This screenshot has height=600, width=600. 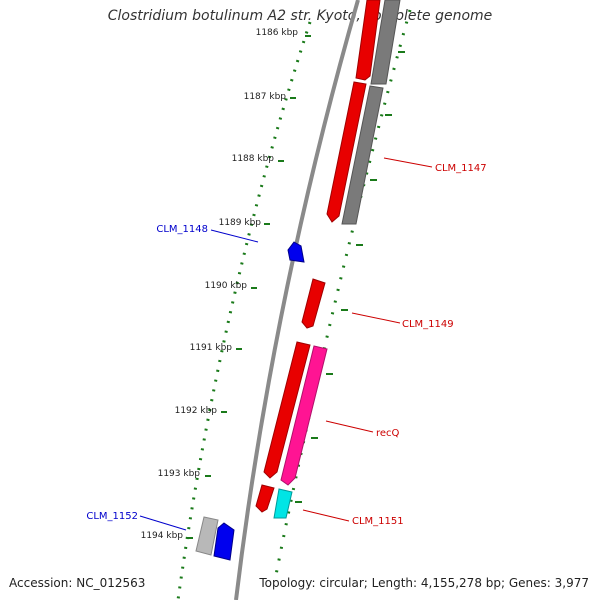 What do you see at coordinates (207, 536) in the screenshot?
I see `gene-arrow-gray-small` at bounding box center [207, 536].